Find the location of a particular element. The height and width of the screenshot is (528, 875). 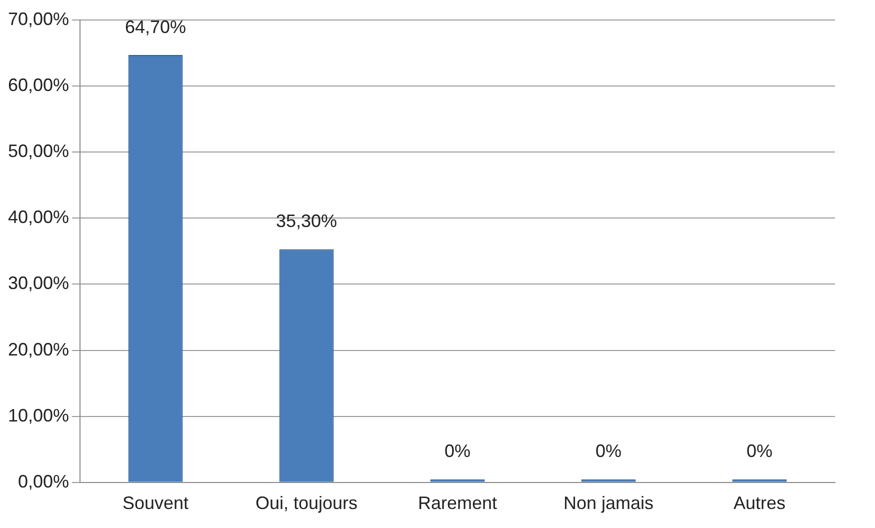

y-tick-label: 50,00% is located at coordinates (39, 151).